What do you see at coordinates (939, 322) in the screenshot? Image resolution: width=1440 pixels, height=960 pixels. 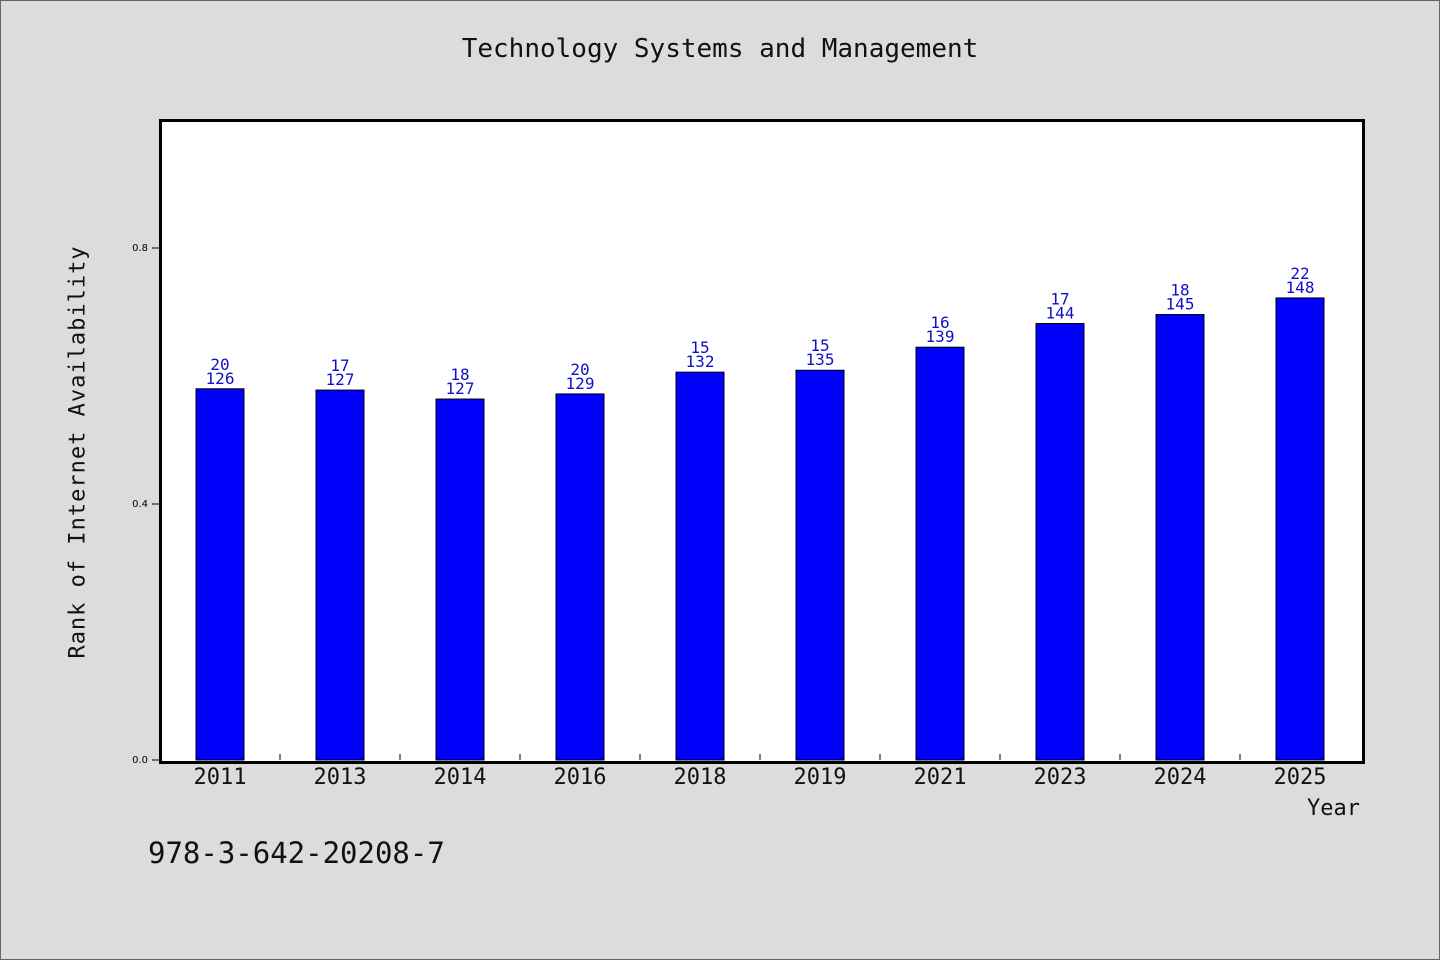 I see `data-label-top: 16` at bounding box center [939, 322].